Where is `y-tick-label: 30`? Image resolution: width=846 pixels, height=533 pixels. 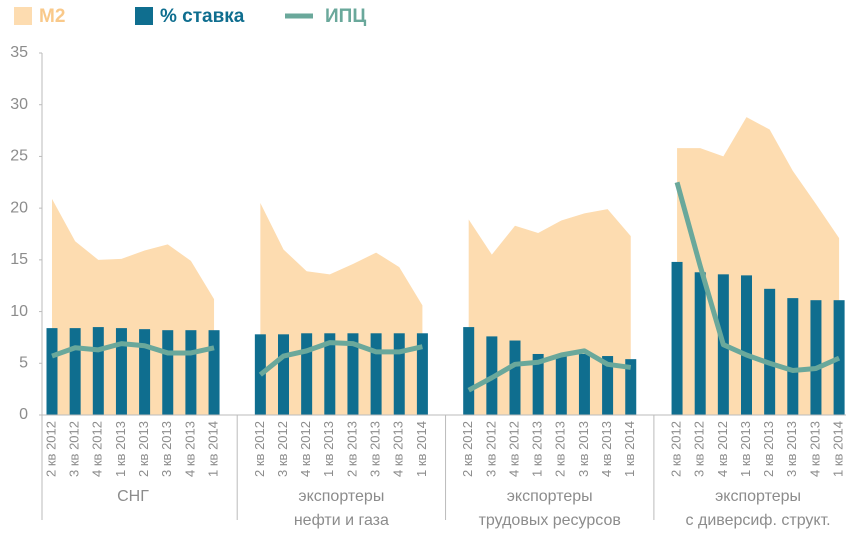 y-tick-label: 30 is located at coordinates (19, 104).